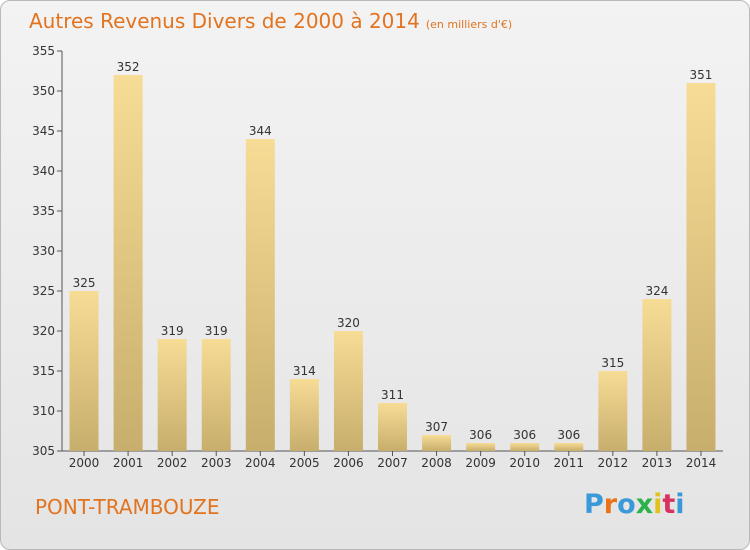 This screenshot has width=750, height=550. Describe the element at coordinates (656, 291) in the screenshot. I see `bar-value-label: 324` at that location.